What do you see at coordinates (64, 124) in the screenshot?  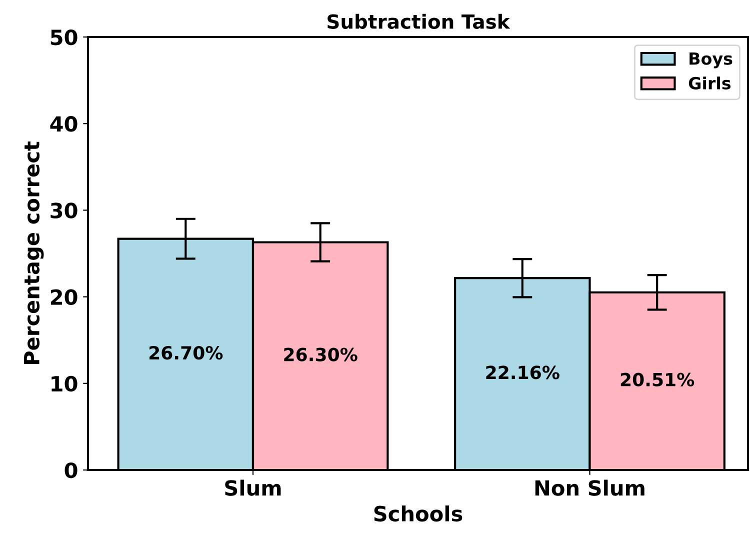 I see `y-tick-label: 40` at bounding box center [64, 124].